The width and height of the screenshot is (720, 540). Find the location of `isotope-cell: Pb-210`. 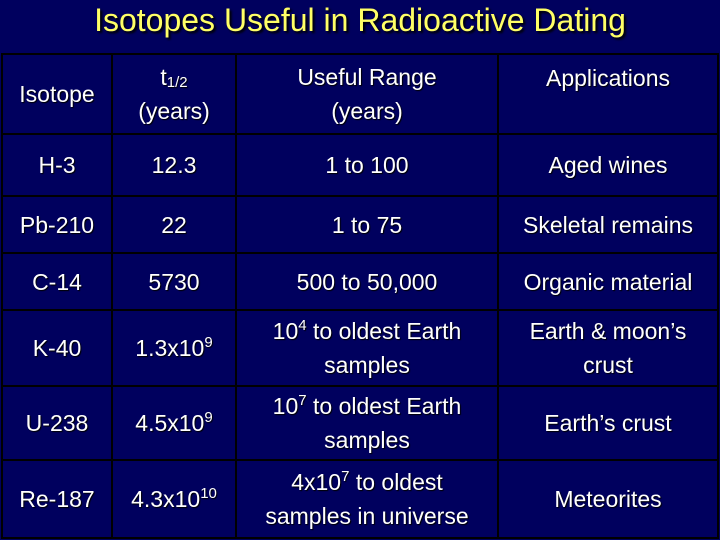

isotope-cell: Pb-210 is located at coordinates (57, 224).